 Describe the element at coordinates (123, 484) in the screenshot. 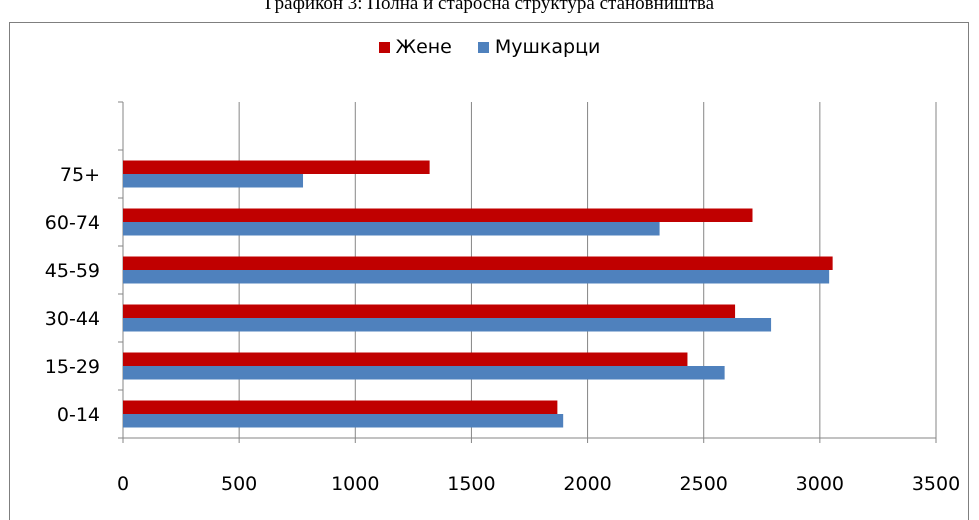

I see `x-tick-label: 0` at that location.